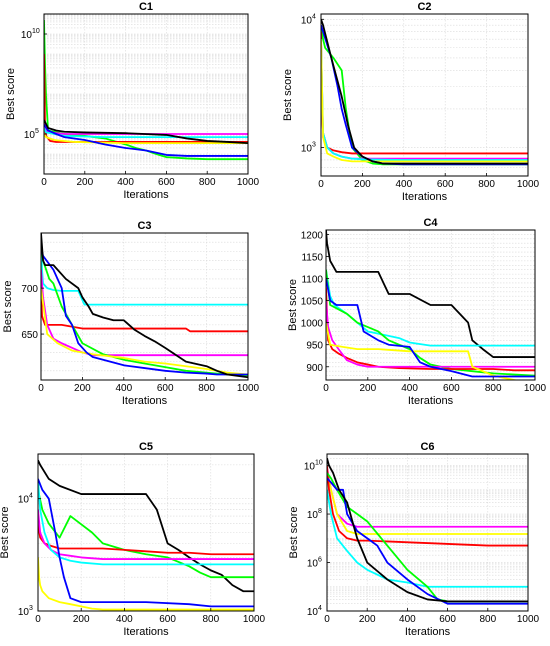 This screenshot has height=646, width=550. Describe the element at coordinates (312, 324) in the screenshot. I see `y-tick-label: 1000` at that location.